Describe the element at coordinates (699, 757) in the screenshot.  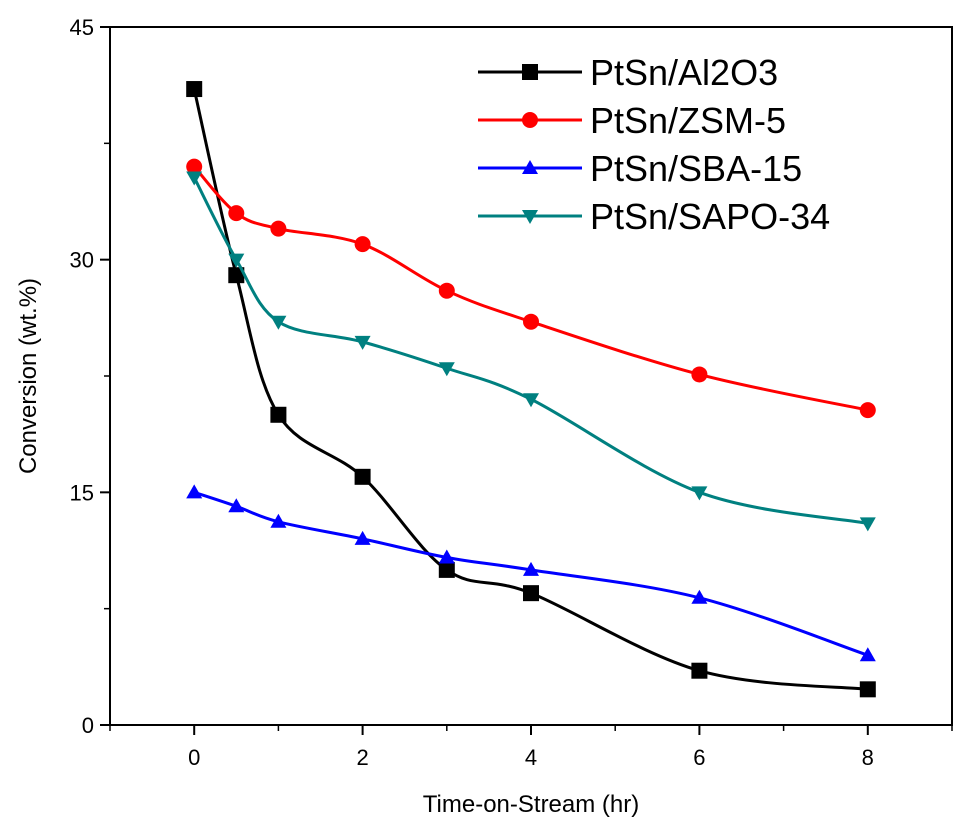
I see `x-tick-label: 6` at that location.